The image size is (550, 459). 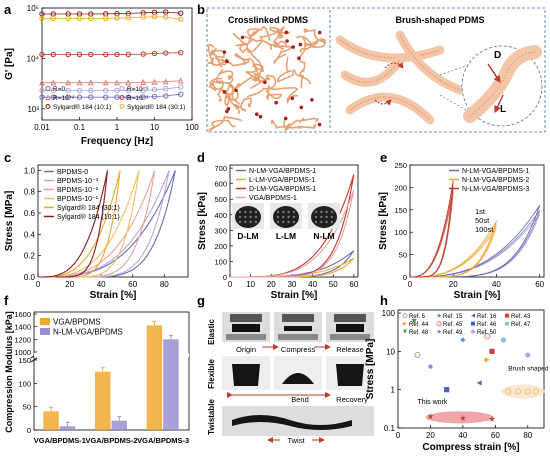 What do you see at coordinates (350, 328) in the screenshot?
I see `sample-body` at bounding box center [350, 328].